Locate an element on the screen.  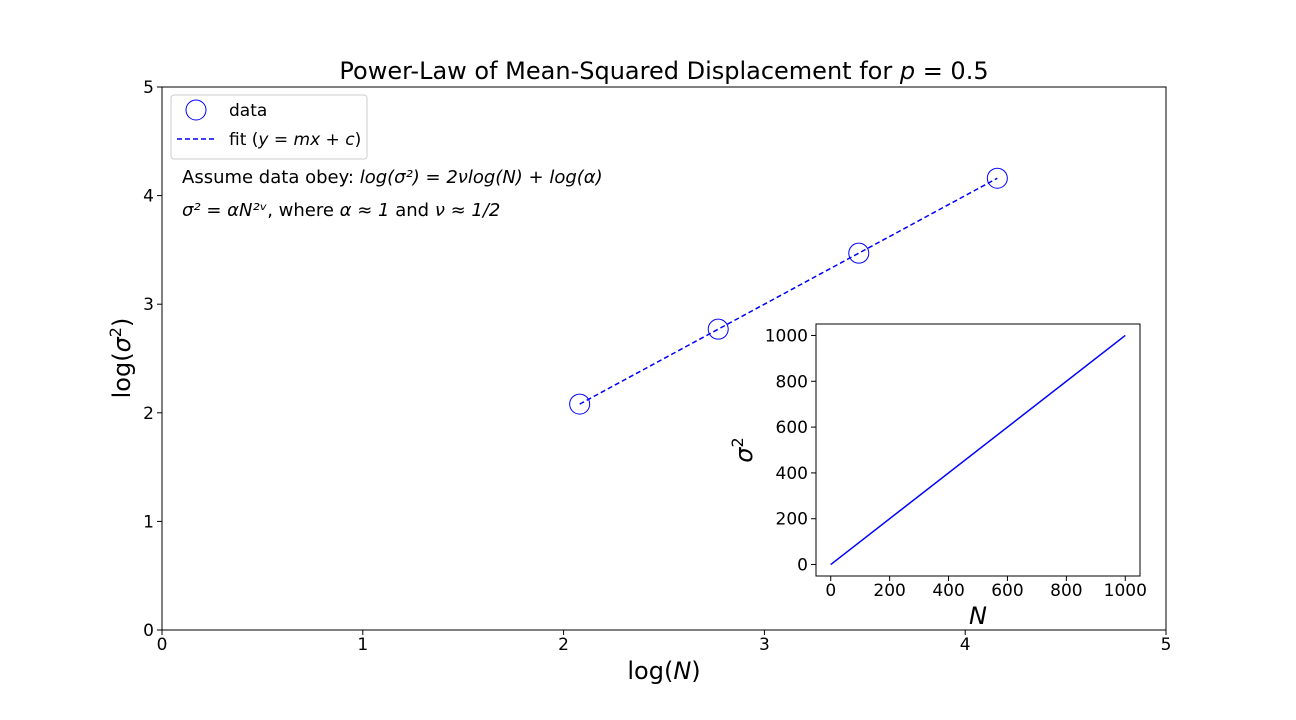
legend-frame is located at coordinates (269, 127).